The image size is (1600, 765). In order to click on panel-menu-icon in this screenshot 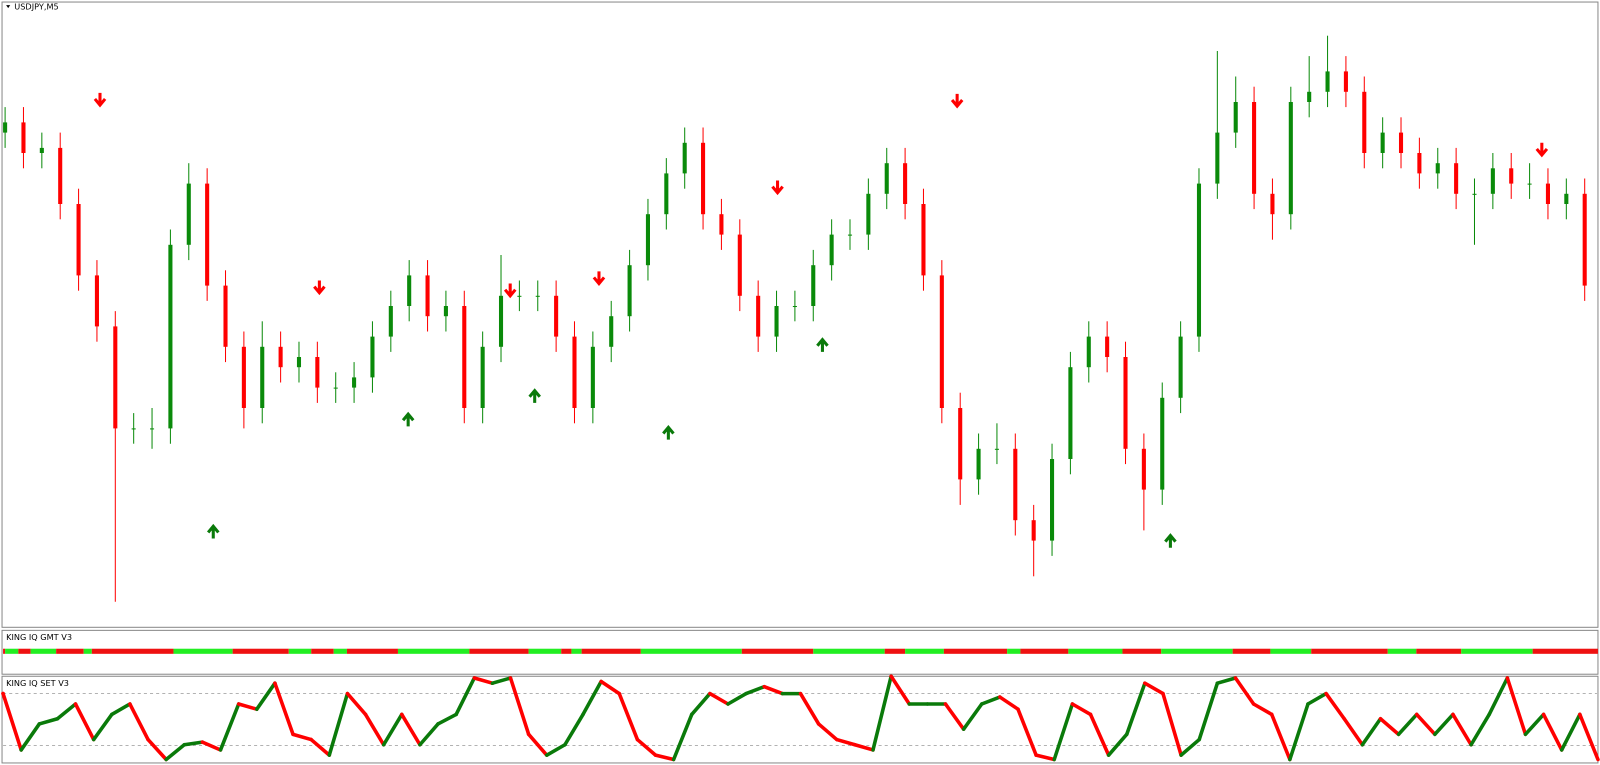, I will do `click(8, 7)`.